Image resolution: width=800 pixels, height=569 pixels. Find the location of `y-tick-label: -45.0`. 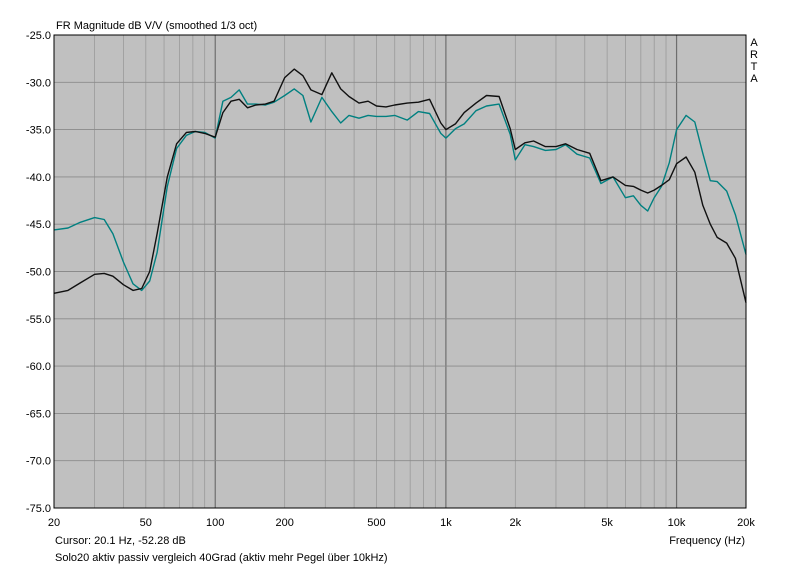

y-tick-label: -45.0 is located at coordinates (38, 225).